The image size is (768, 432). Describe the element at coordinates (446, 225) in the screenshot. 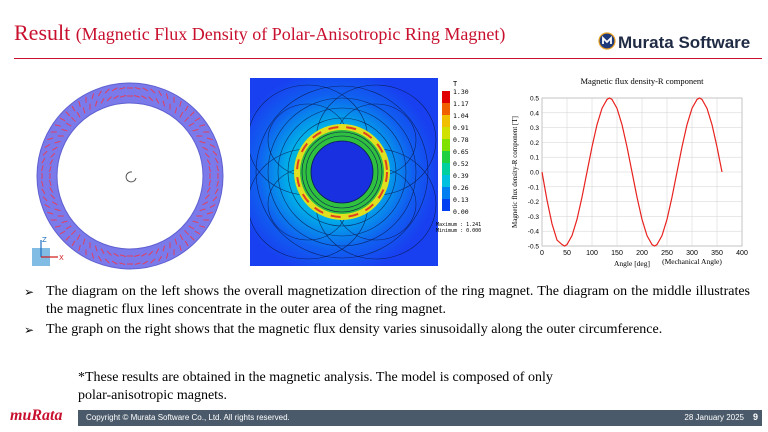

I see `colorbar-max-label: Maximum` at that location.